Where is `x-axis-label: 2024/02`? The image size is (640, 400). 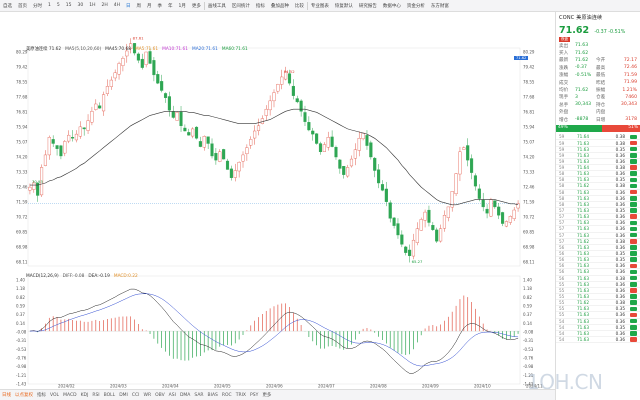 x-axis-label: 2024/02 is located at coordinates (66, 386).